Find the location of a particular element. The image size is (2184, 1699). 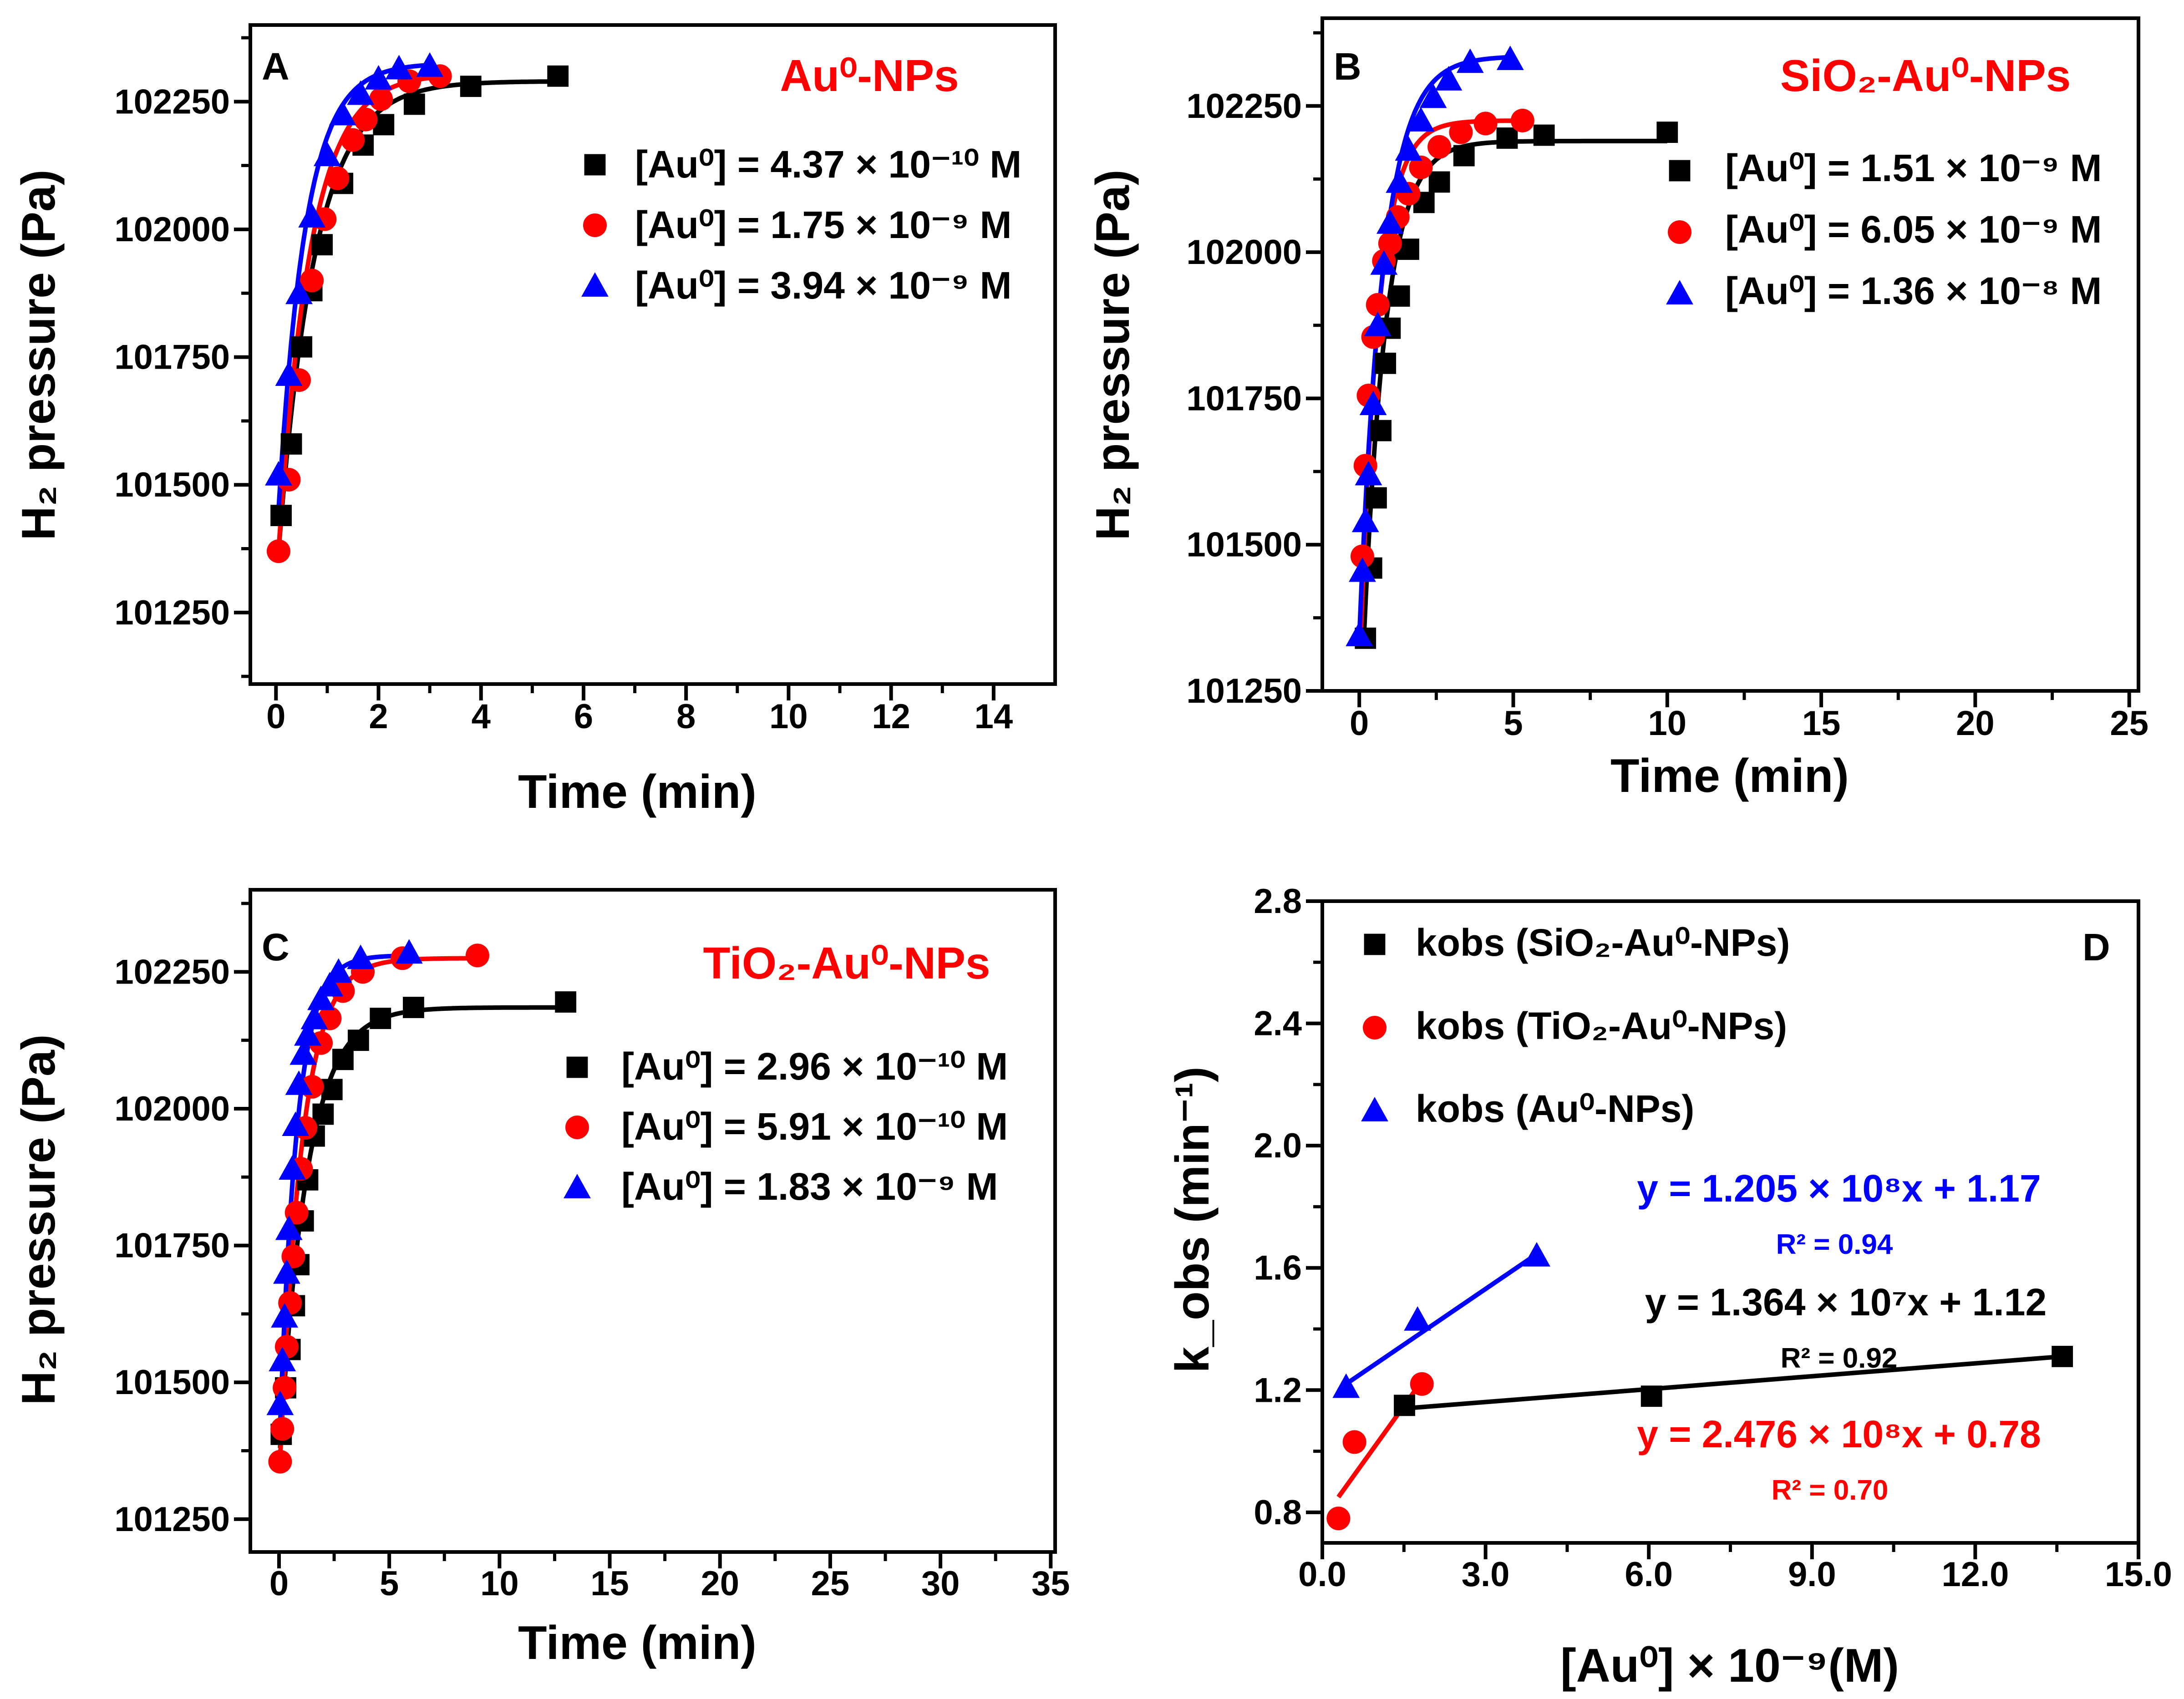

red-legend-symbol is located at coordinates (595, 225).